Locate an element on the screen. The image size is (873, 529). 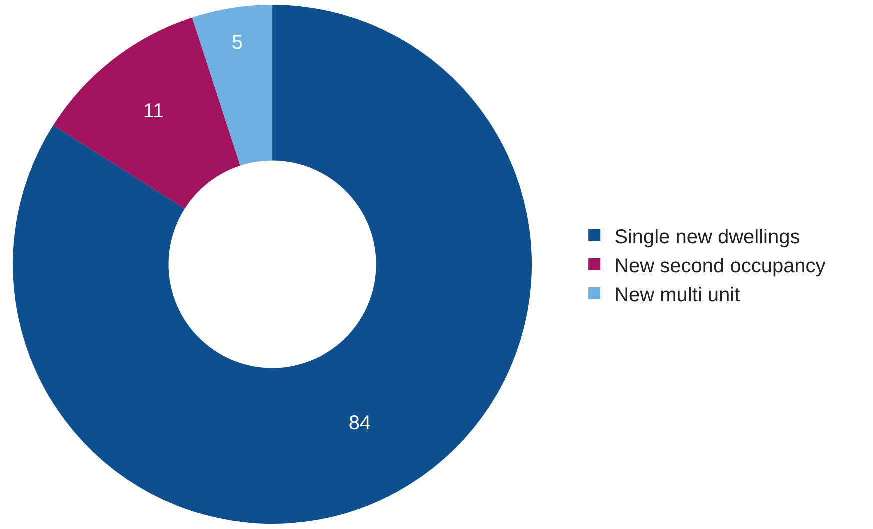
legend-label: Single new dwellings is located at coordinates (707, 237).